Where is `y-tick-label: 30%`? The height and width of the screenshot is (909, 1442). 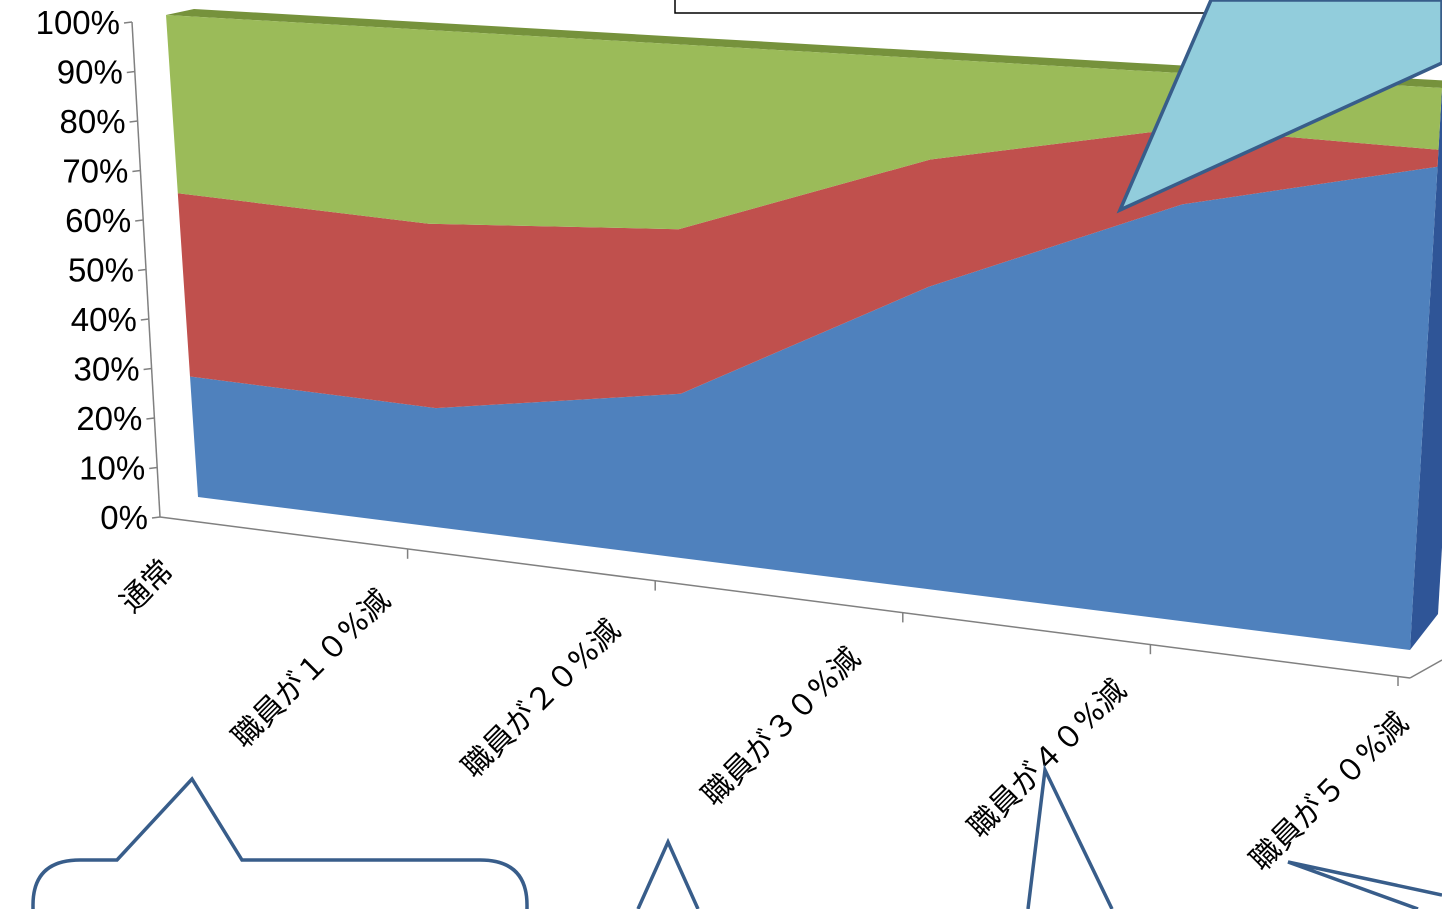
y-tick-label: 30% is located at coordinates (107, 369).